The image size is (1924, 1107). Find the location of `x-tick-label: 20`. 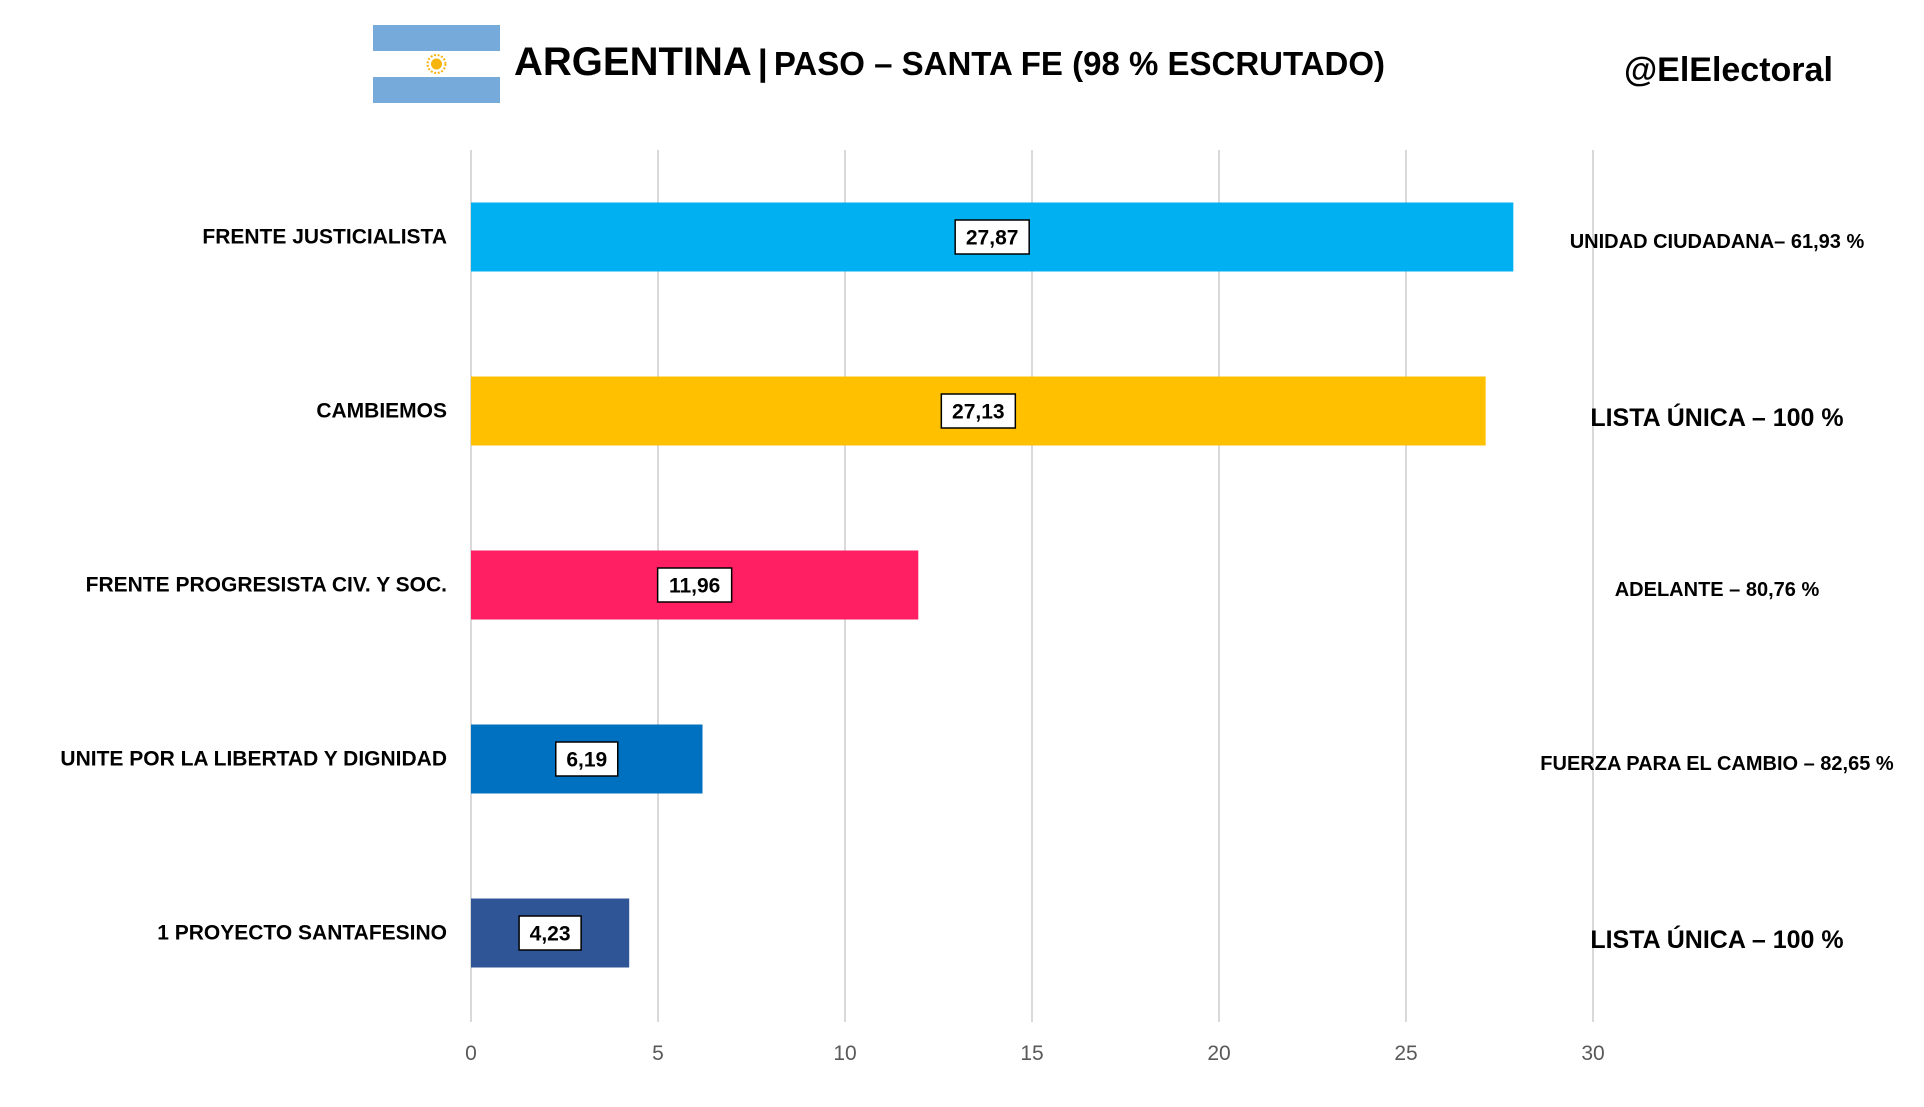

x-tick-label: 20 is located at coordinates (1218, 1053).